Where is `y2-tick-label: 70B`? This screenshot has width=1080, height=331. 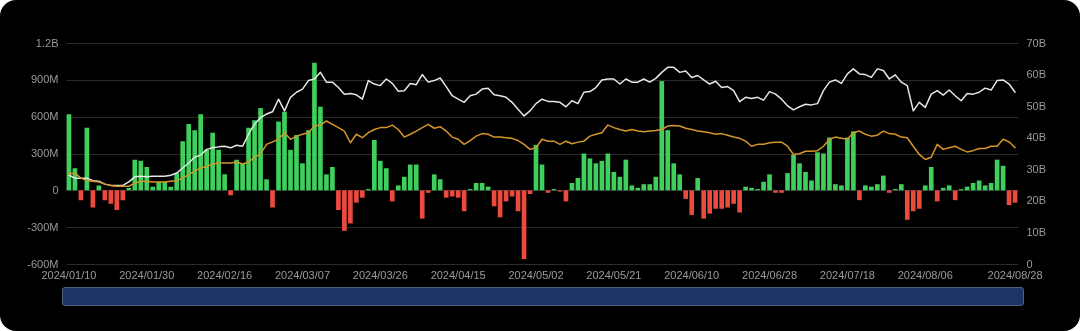
y2-tick-label: 70B is located at coordinates (1036, 42).